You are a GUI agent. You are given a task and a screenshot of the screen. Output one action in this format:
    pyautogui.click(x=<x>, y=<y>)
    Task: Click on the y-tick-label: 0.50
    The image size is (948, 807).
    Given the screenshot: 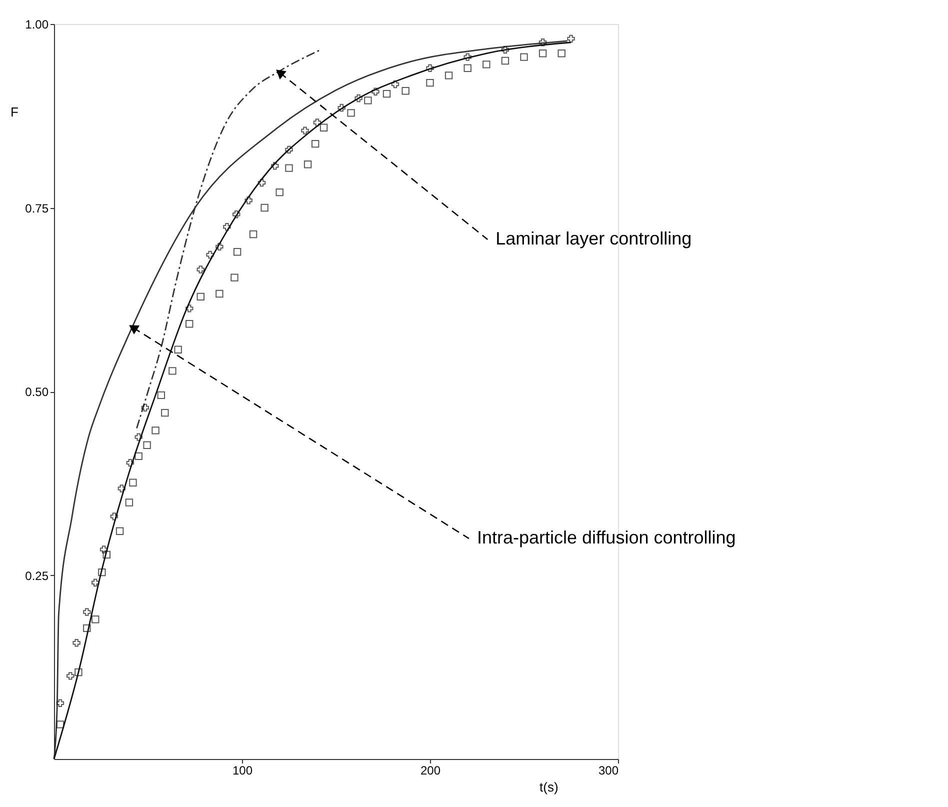 What is the action you would take?
    pyautogui.click(x=37, y=392)
    